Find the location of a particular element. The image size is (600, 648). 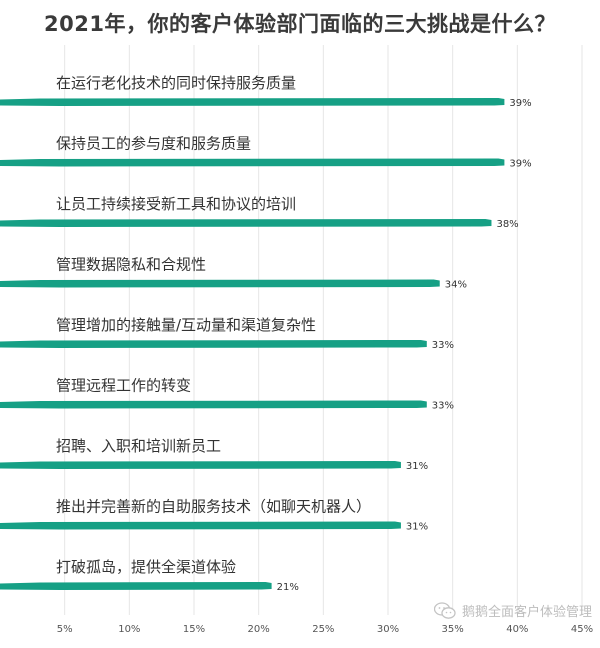

category-label: 在运行老化技术的同时保持服务质量 is located at coordinates (176, 83).